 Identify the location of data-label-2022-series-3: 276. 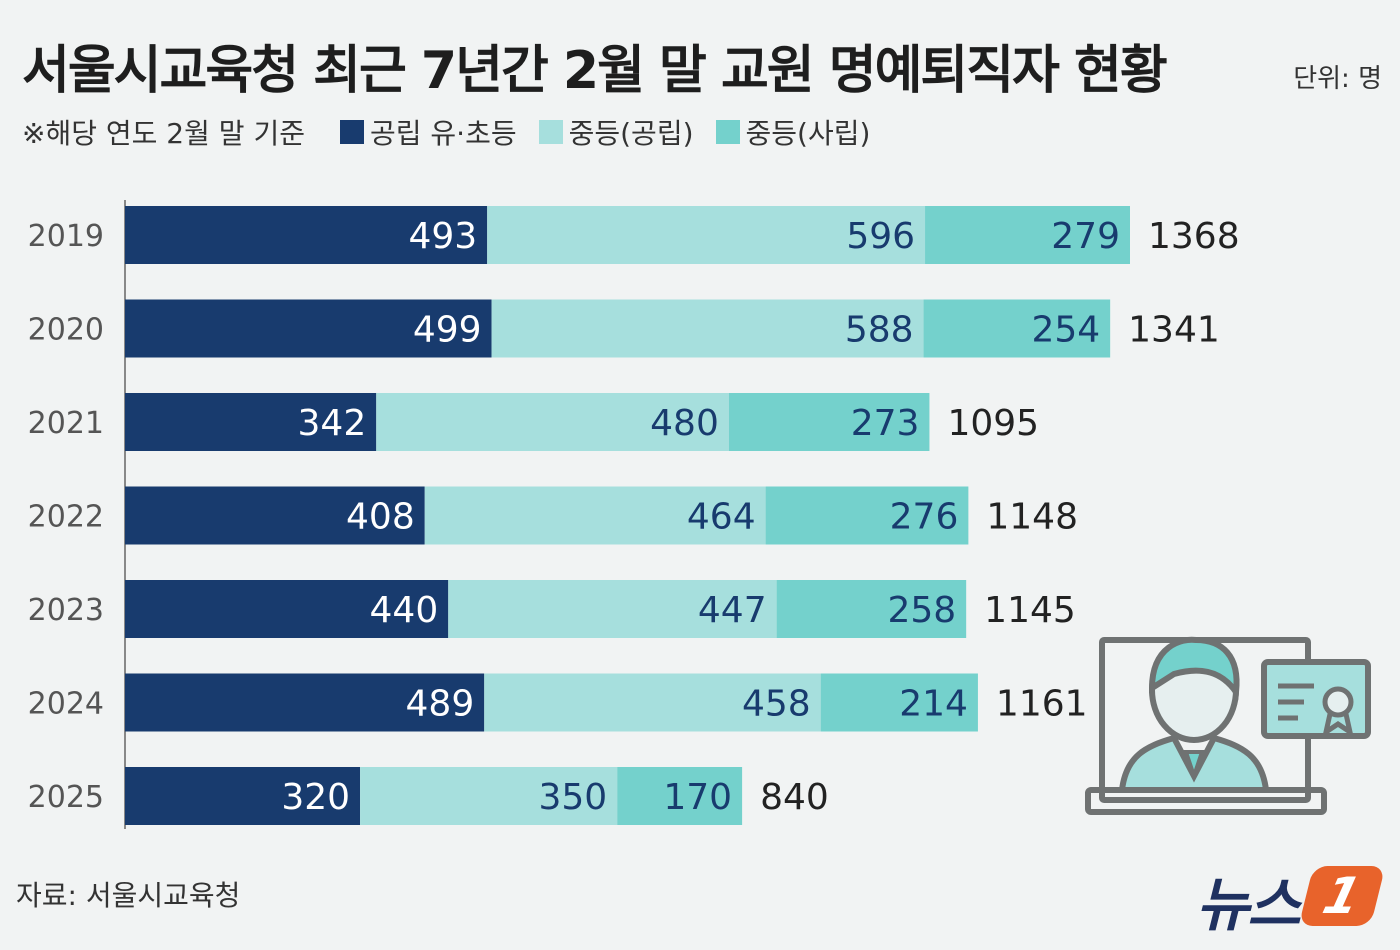
(924, 517).